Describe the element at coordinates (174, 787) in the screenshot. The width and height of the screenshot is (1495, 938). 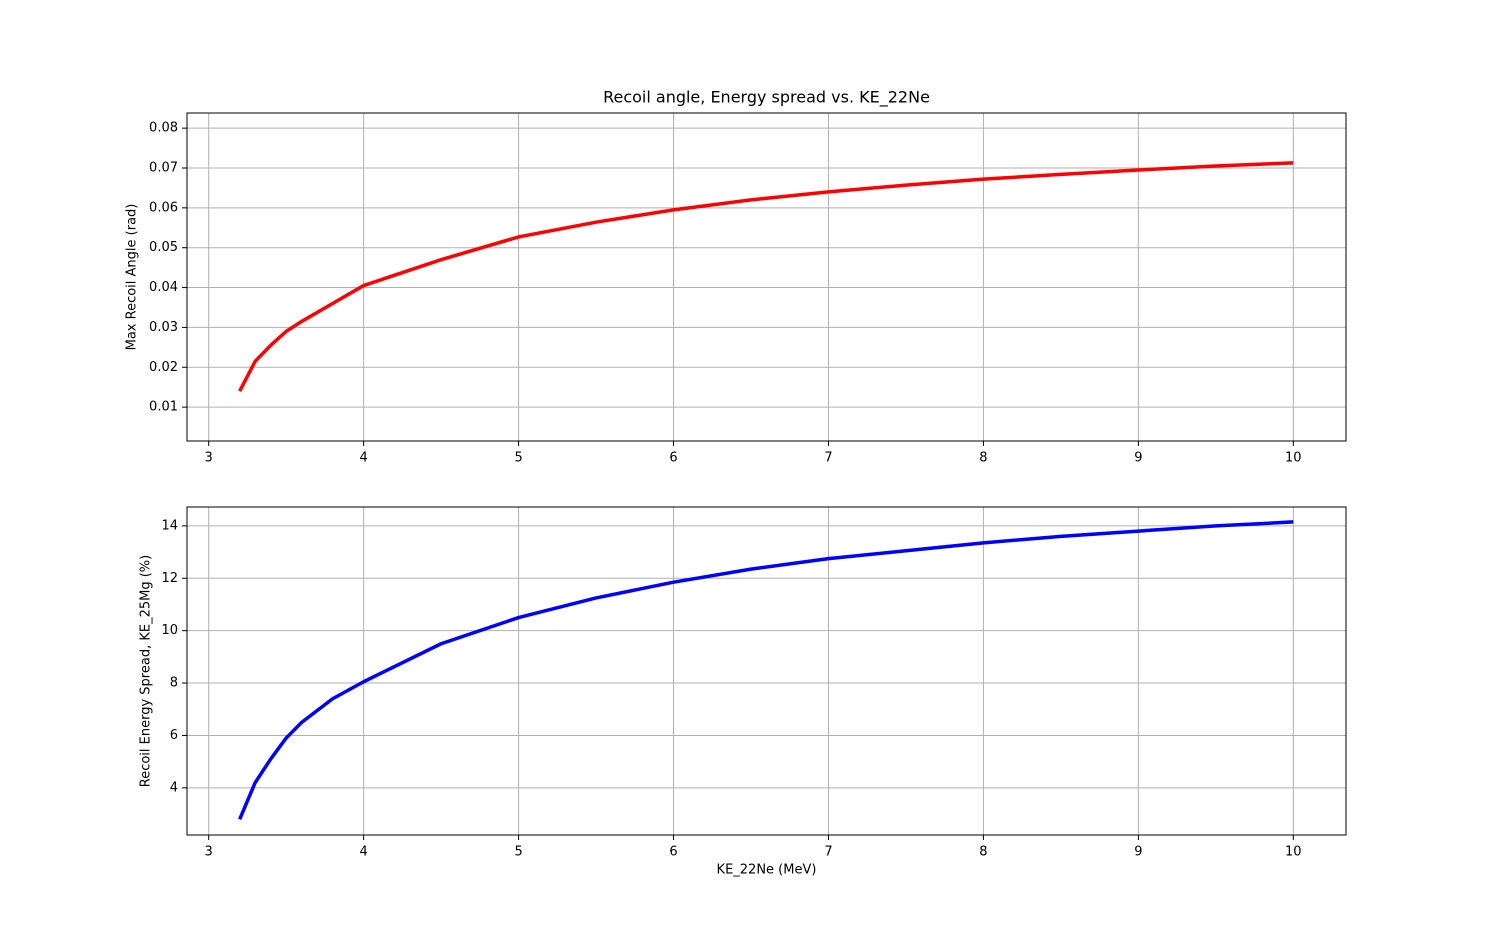
I see `y-tick-label: 4` at that location.